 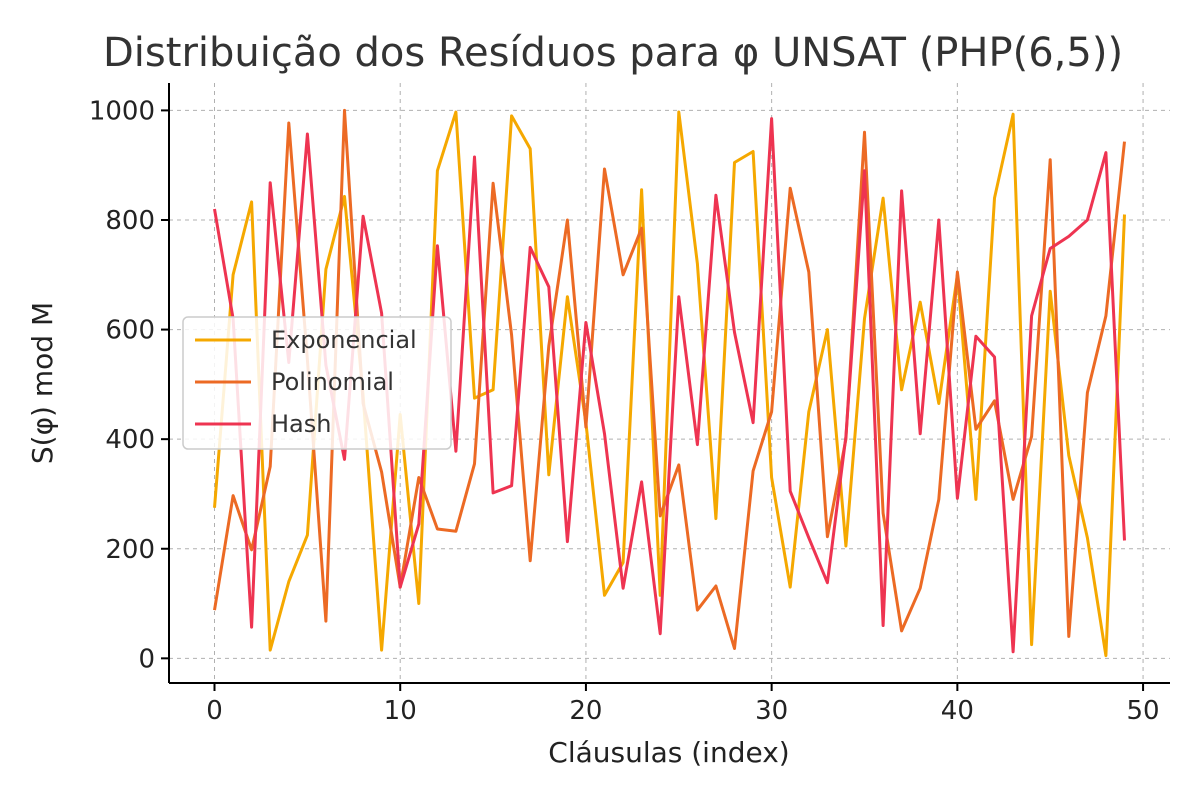 I want to click on x-tick-label: 0, so click(x=214, y=711).